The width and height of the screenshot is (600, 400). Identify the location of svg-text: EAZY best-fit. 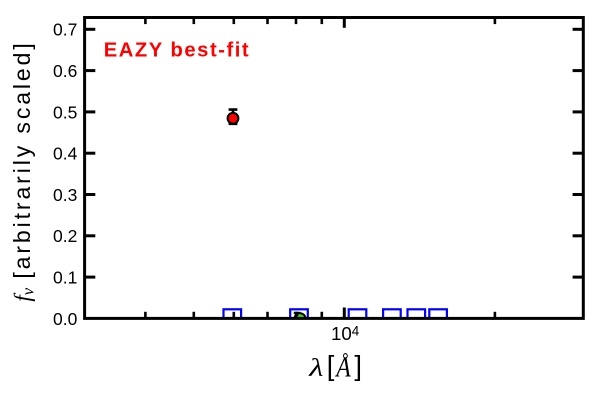
(177, 50).